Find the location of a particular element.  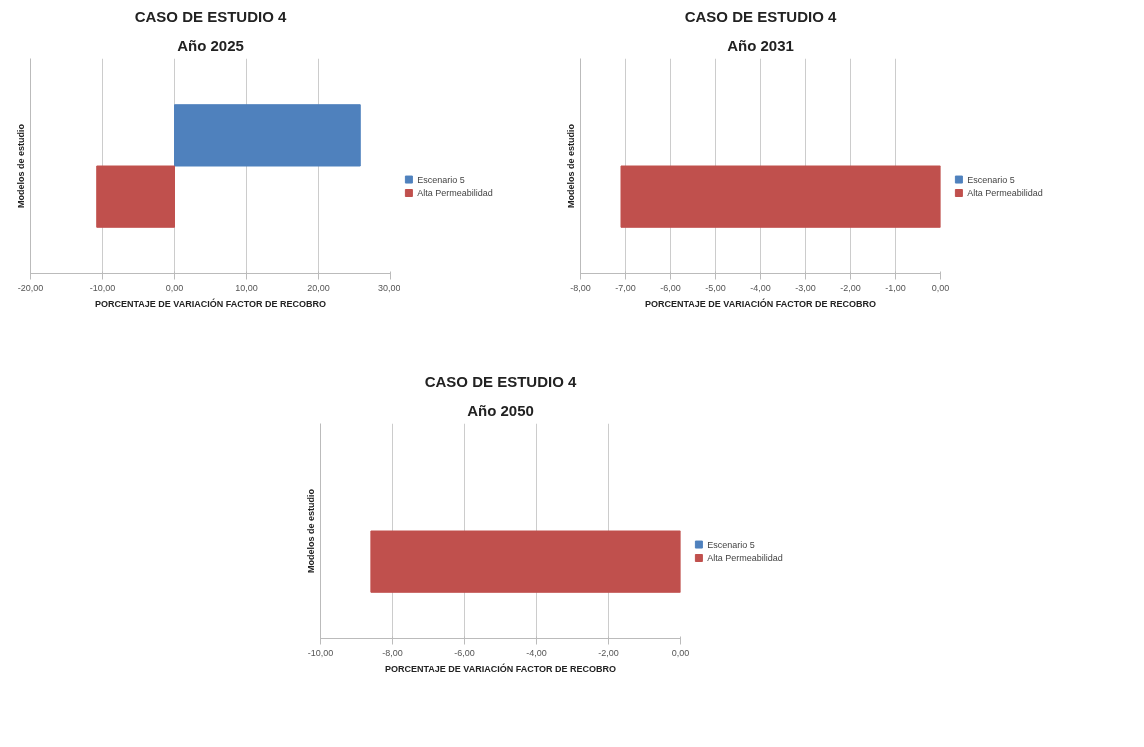

chart-subtitle: Año 2025 is located at coordinates (210, 45).